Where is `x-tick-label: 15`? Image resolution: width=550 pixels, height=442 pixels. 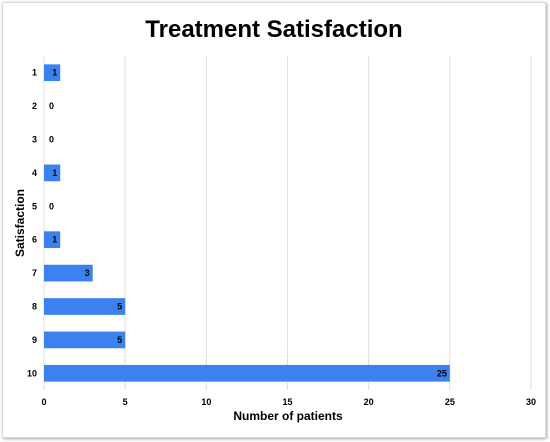
x-tick-label: 15 is located at coordinates (287, 402).